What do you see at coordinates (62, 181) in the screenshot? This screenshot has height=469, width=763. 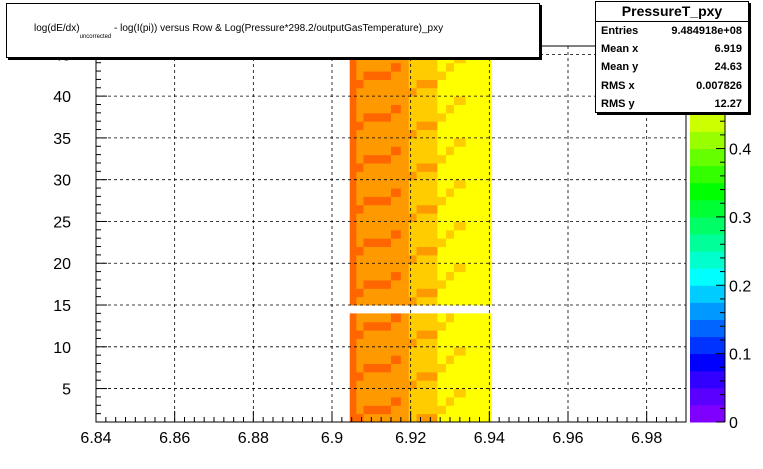 I see `y-tick-label: 30` at bounding box center [62, 181].